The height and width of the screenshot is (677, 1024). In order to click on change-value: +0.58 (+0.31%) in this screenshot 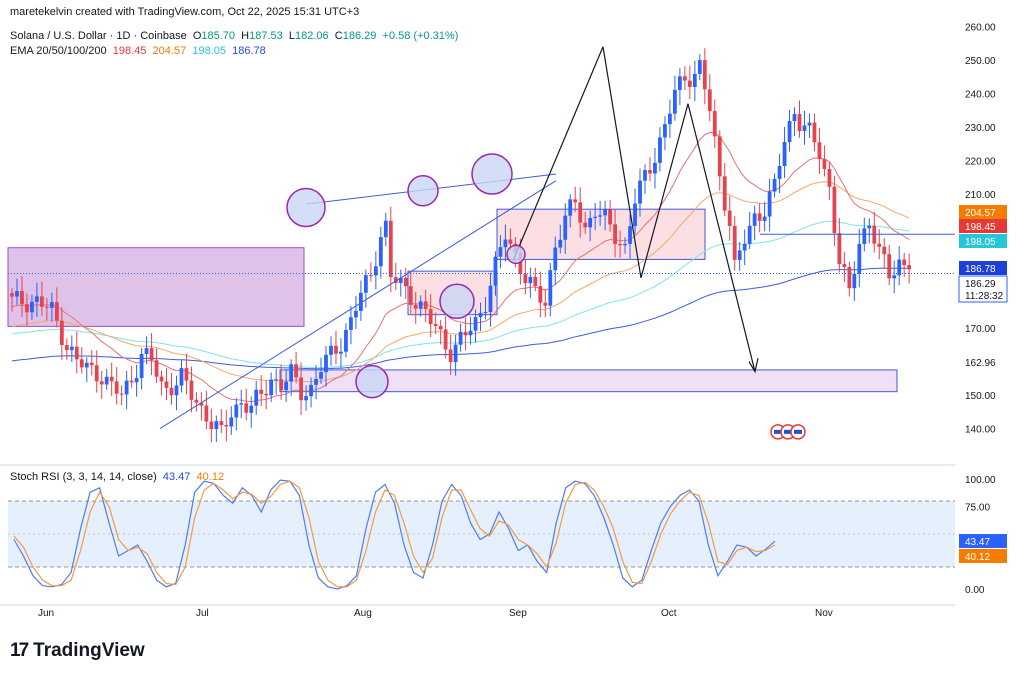, I will do `click(420, 36)`.